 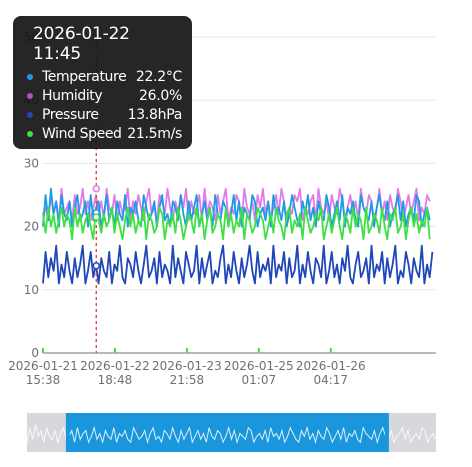 What do you see at coordinates (72, 95) in the screenshot?
I see `tooltip-series-name: Humidity` at bounding box center [72, 95].